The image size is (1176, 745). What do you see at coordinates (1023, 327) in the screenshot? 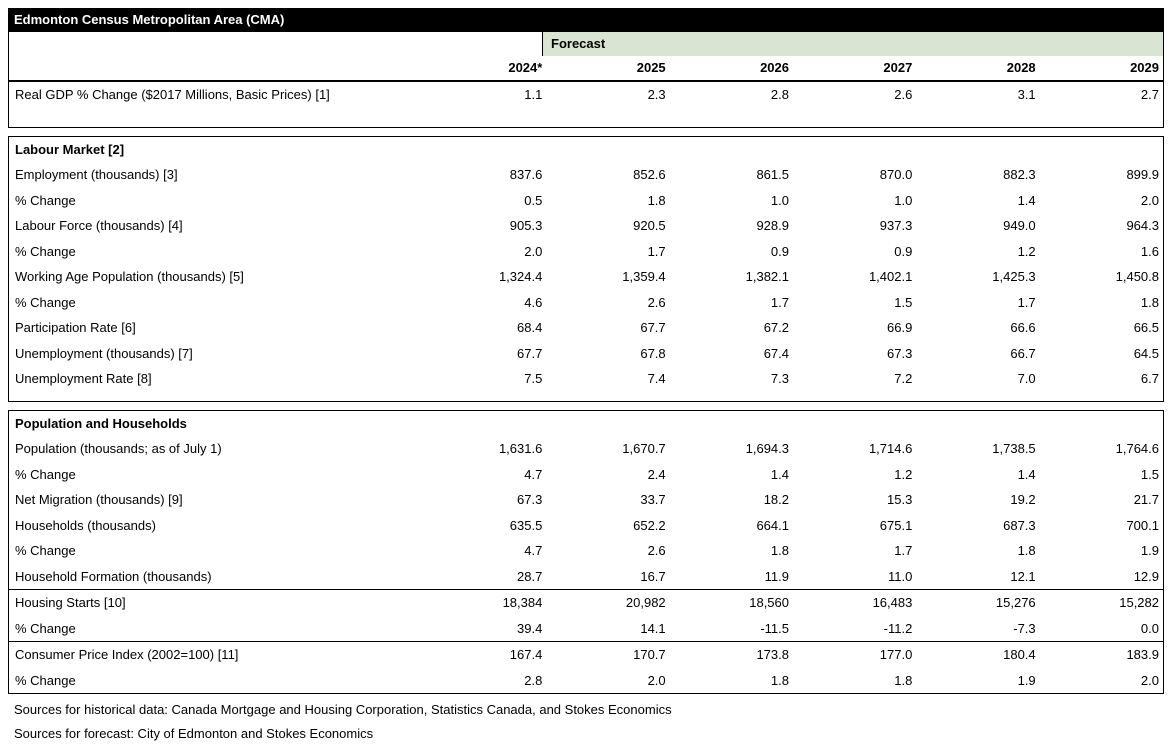
I see `cell-value: 66.6` at bounding box center [1023, 327].